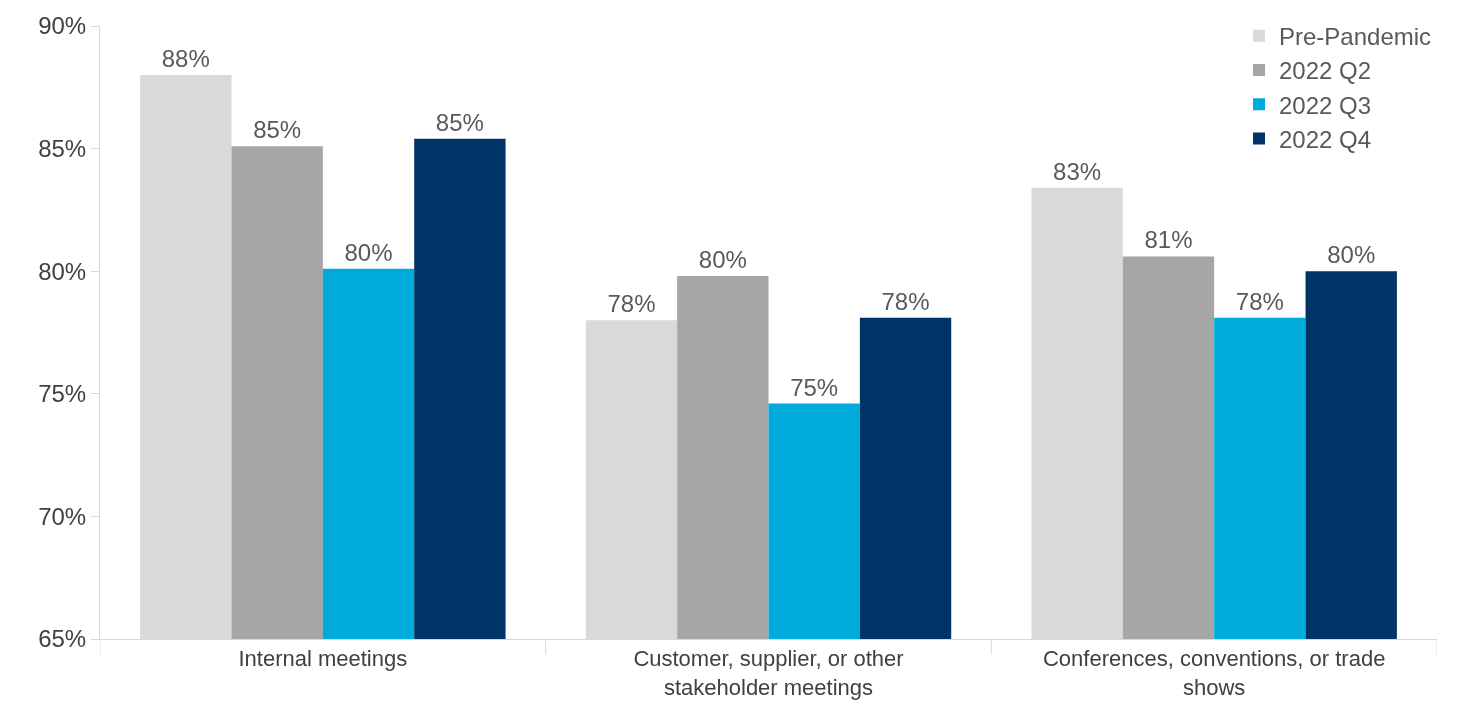 The width and height of the screenshot is (1467, 724). Describe the element at coordinates (62, 516) in the screenshot. I see `y-tick-label: 70%` at that location.